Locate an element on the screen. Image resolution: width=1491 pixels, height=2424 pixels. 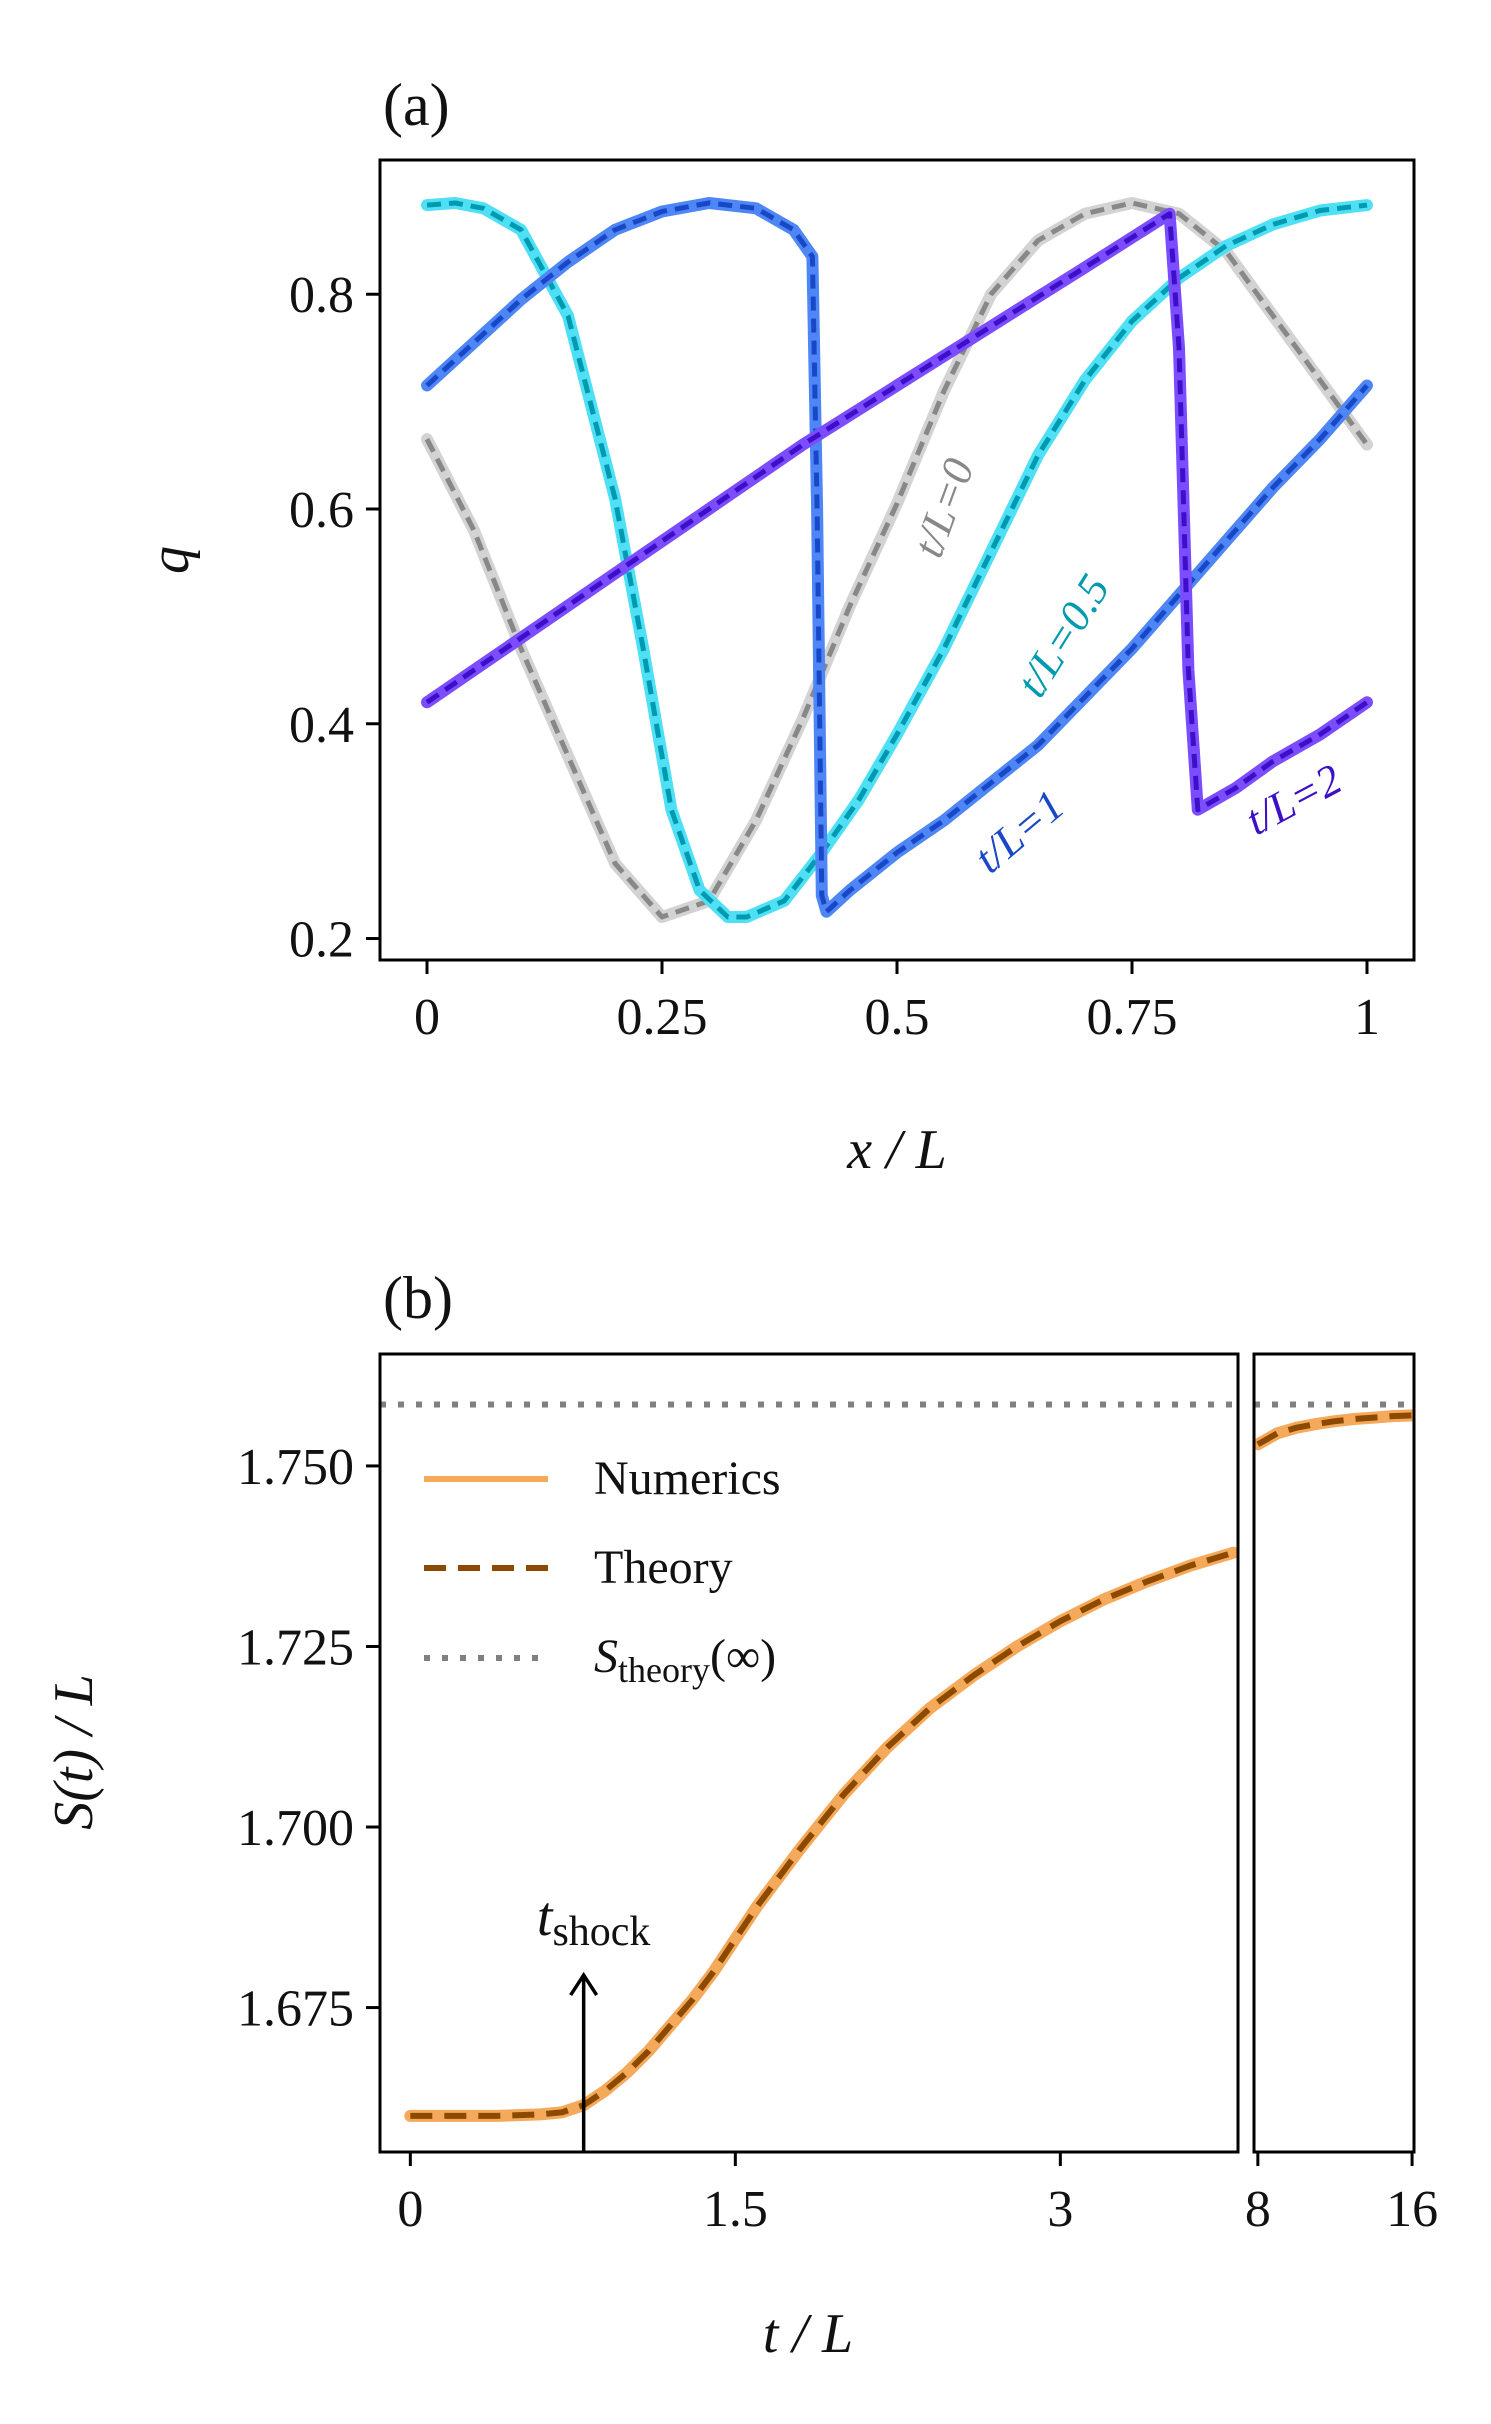
legend-theory-label: Theory is located at coordinates (663, 1567).